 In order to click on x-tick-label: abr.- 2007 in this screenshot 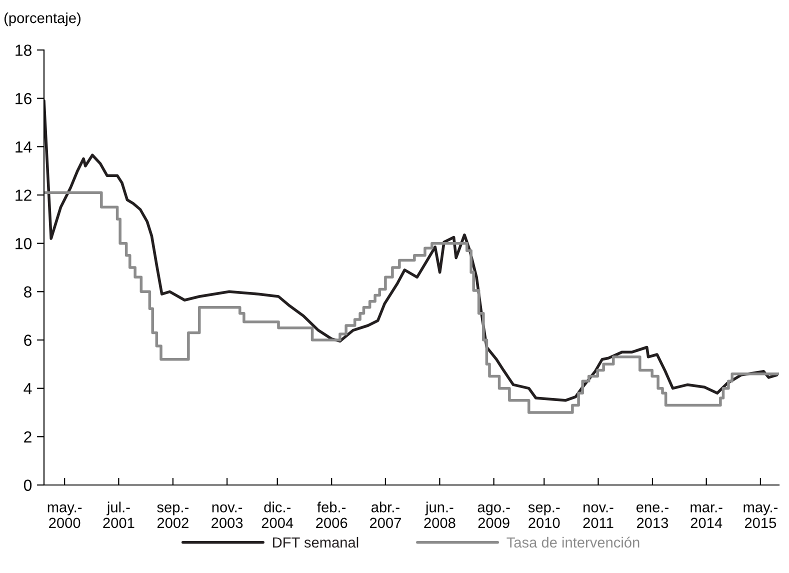, I will do `click(385, 515)`.